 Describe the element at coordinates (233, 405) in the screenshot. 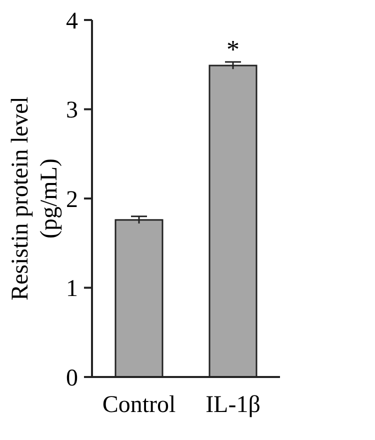

I see `x-tick-label: IL-1β` at that location.